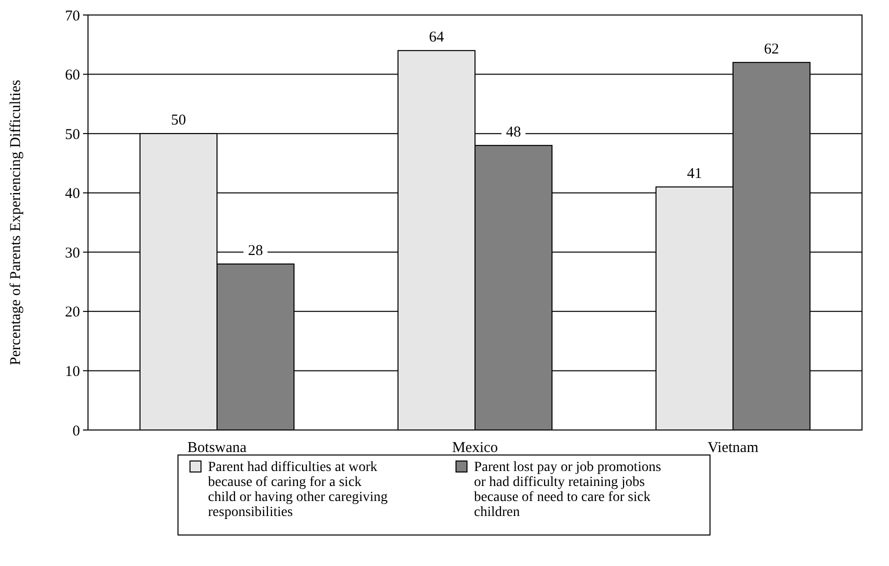 Image resolution: width=889 pixels, height=566 pixels. I want to click on data-label: 48, so click(513, 132).